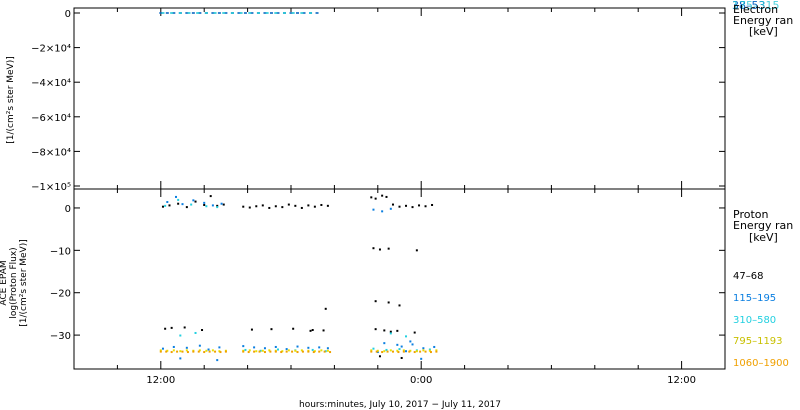 The image size is (800, 410). Describe the element at coordinates (761, 363) in the screenshot. I see `legend-item-1060-1900: 1060–1900` at that location.